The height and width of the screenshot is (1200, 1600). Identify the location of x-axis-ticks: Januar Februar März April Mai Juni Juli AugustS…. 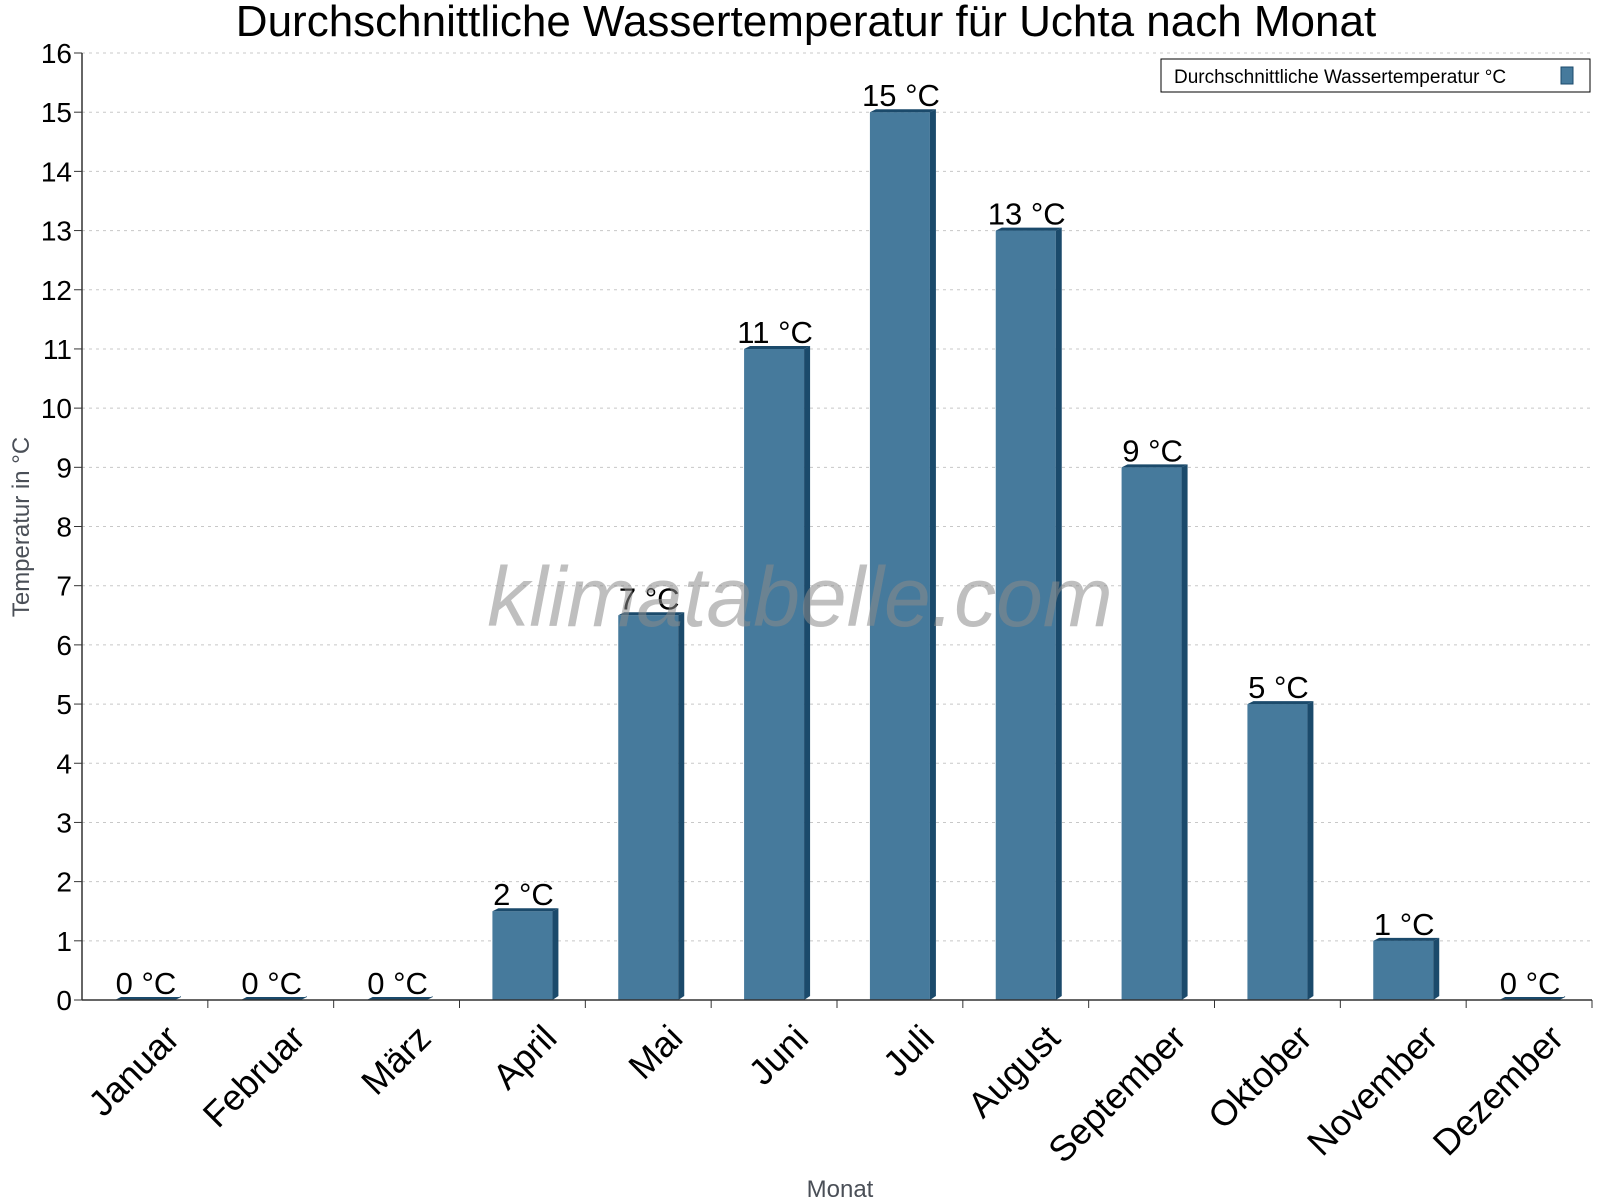
(836, 1085).